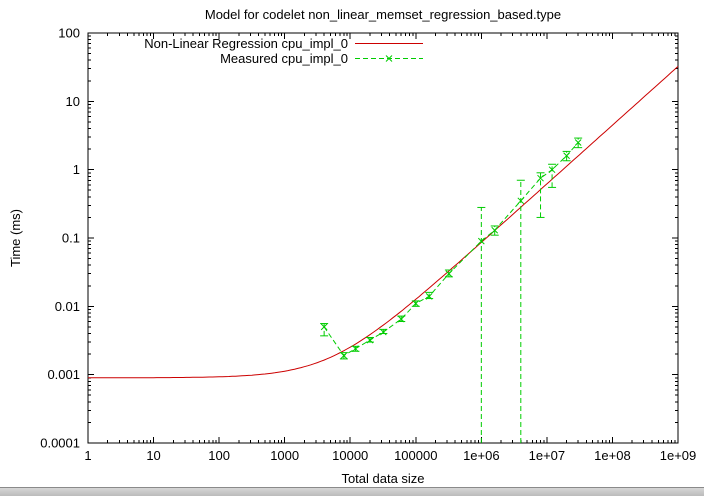 Image resolution: width=704 pixels, height=496 pixels. What do you see at coordinates (352, 491) in the screenshot?
I see `window-status-bar` at bounding box center [352, 491].